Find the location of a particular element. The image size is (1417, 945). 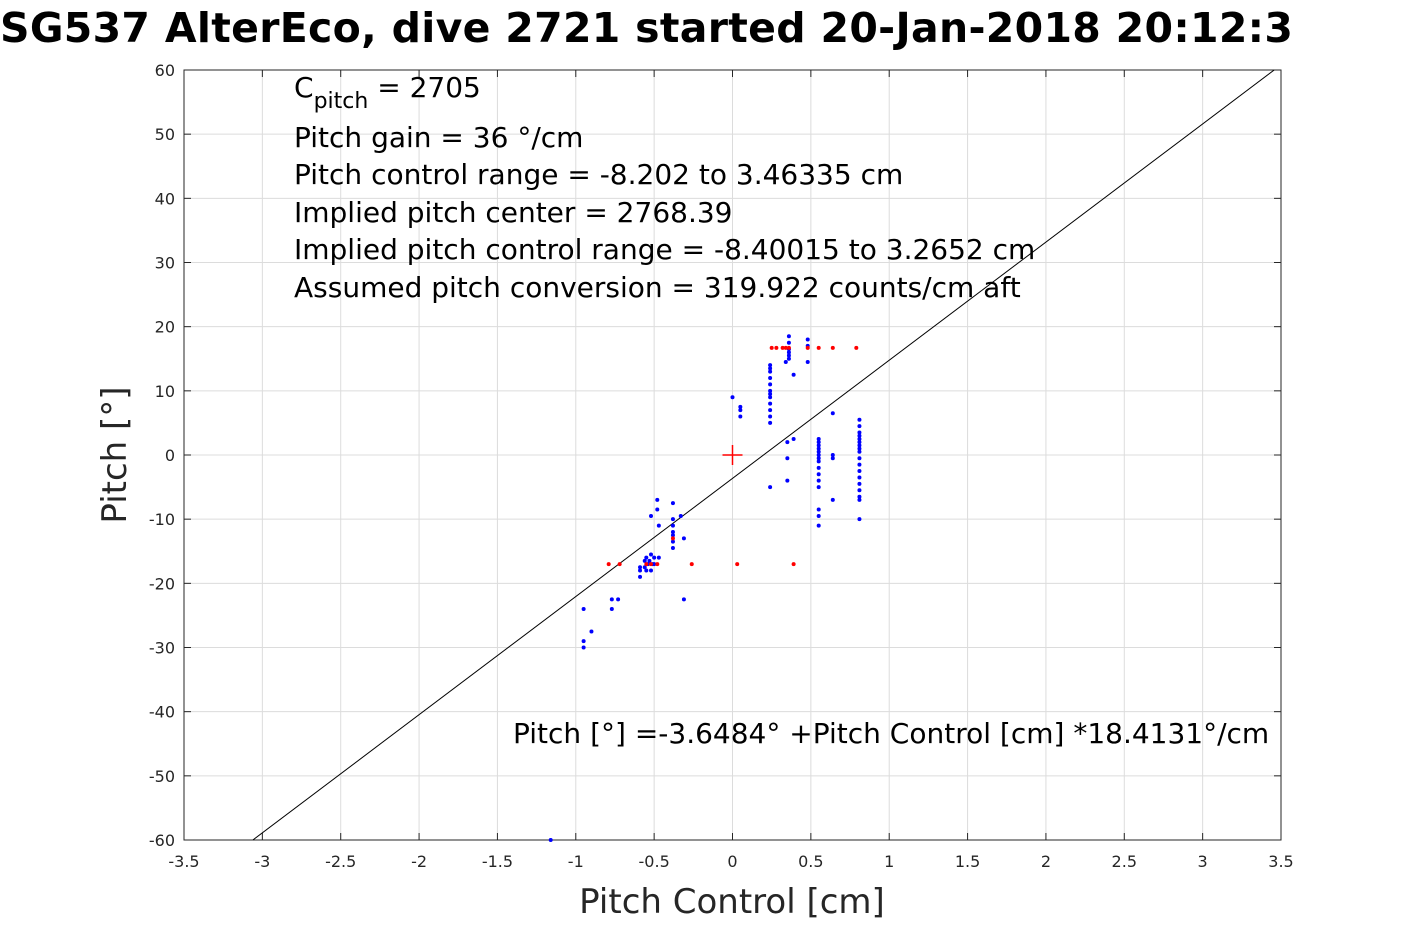

y-tick-label: -10 is located at coordinates (162, 519).